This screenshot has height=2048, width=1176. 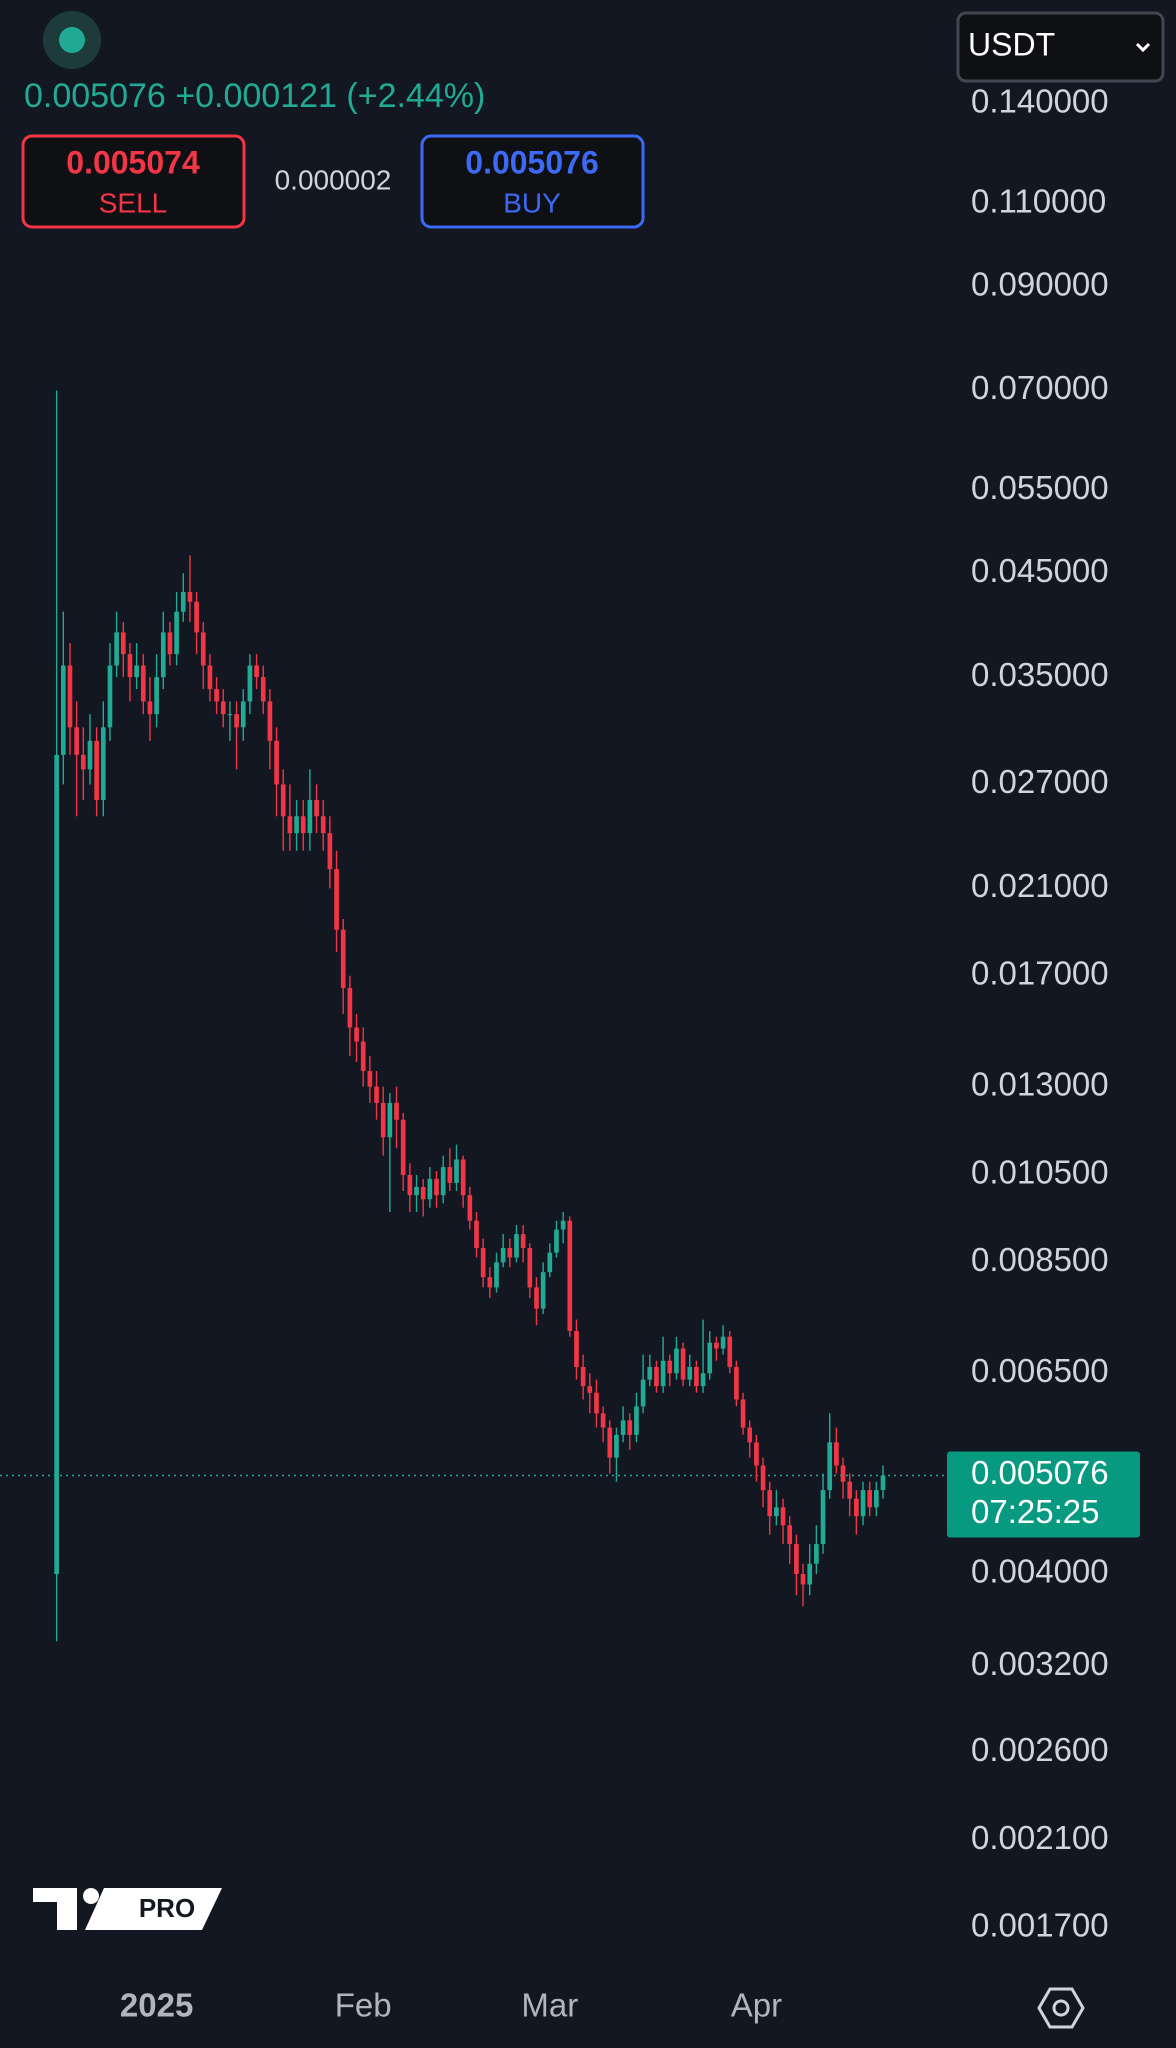 What do you see at coordinates (415, 96) in the screenshot?
I see `price-change-pct: (+2.44%)` at bounding box center [415, 96].